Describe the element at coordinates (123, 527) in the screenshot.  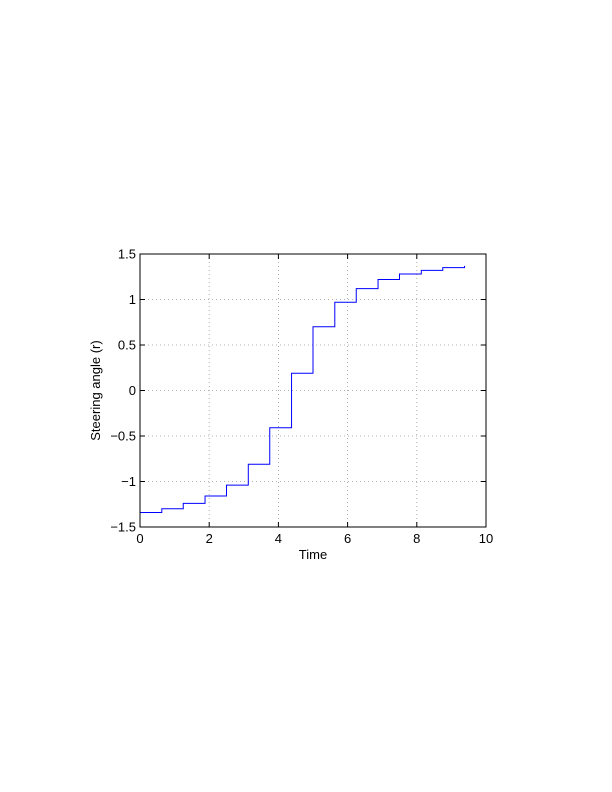
I see `y-tick-label: −1.5` at that location.